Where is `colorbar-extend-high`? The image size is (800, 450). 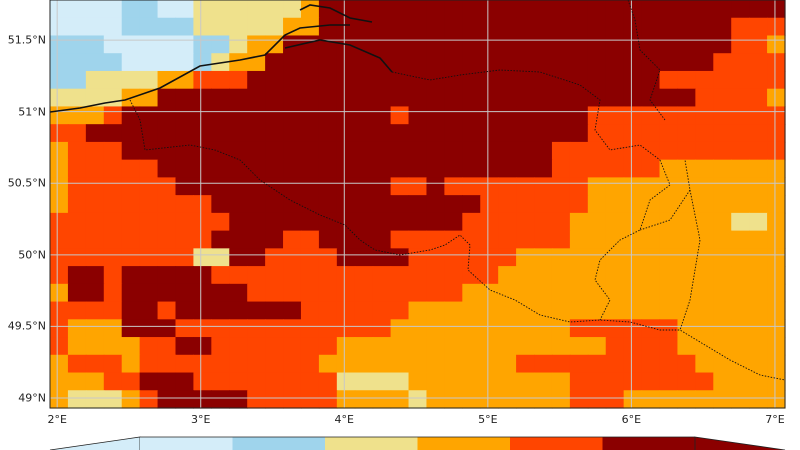
colorbar-extend-high is located at coordinates (740, 443).